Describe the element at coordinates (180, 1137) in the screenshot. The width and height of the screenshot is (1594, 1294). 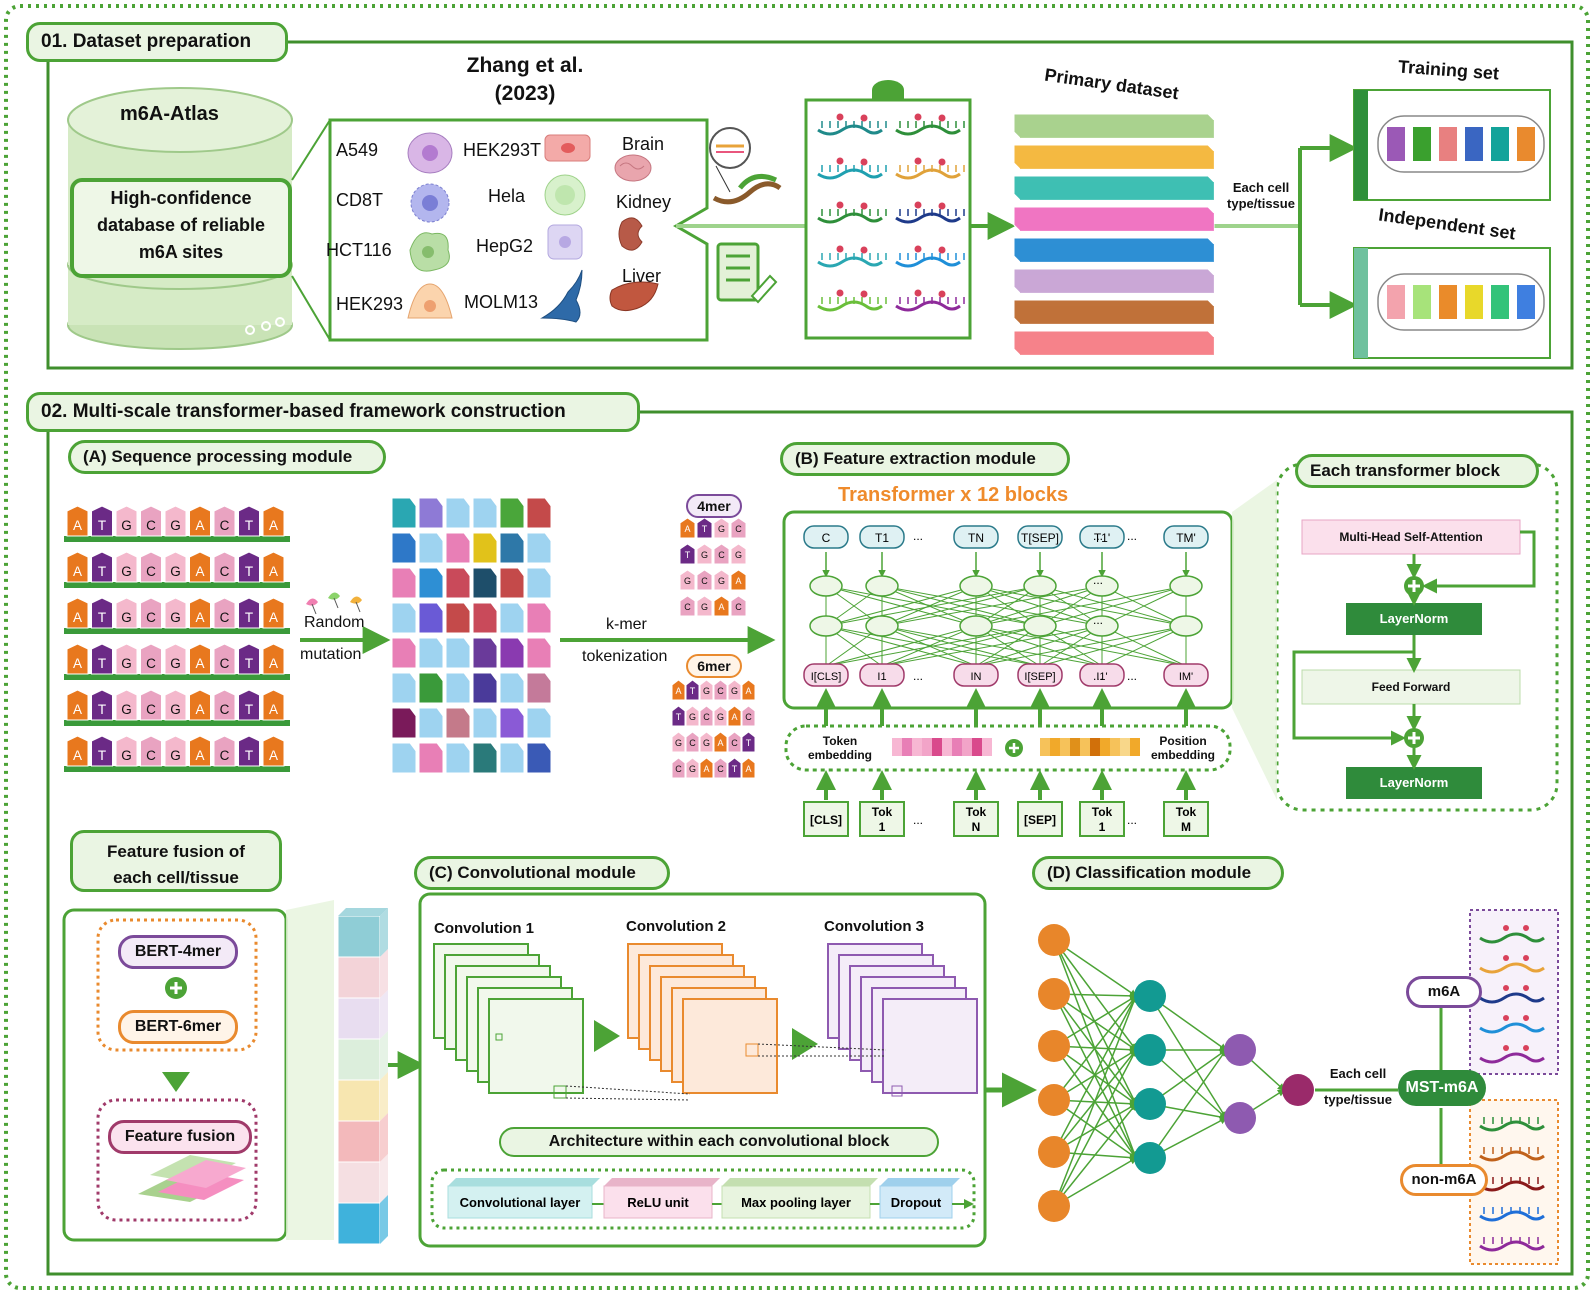
I see `fusion-badge: Feature fusion` at that location.